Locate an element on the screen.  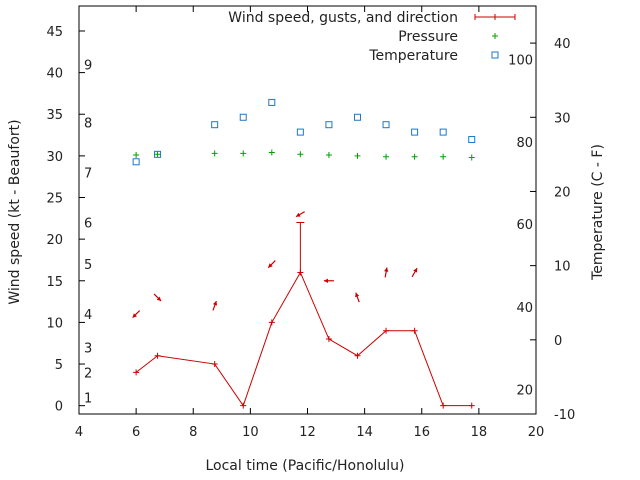
y-left-tick-label: 35 is located at coordinates (54, 115).